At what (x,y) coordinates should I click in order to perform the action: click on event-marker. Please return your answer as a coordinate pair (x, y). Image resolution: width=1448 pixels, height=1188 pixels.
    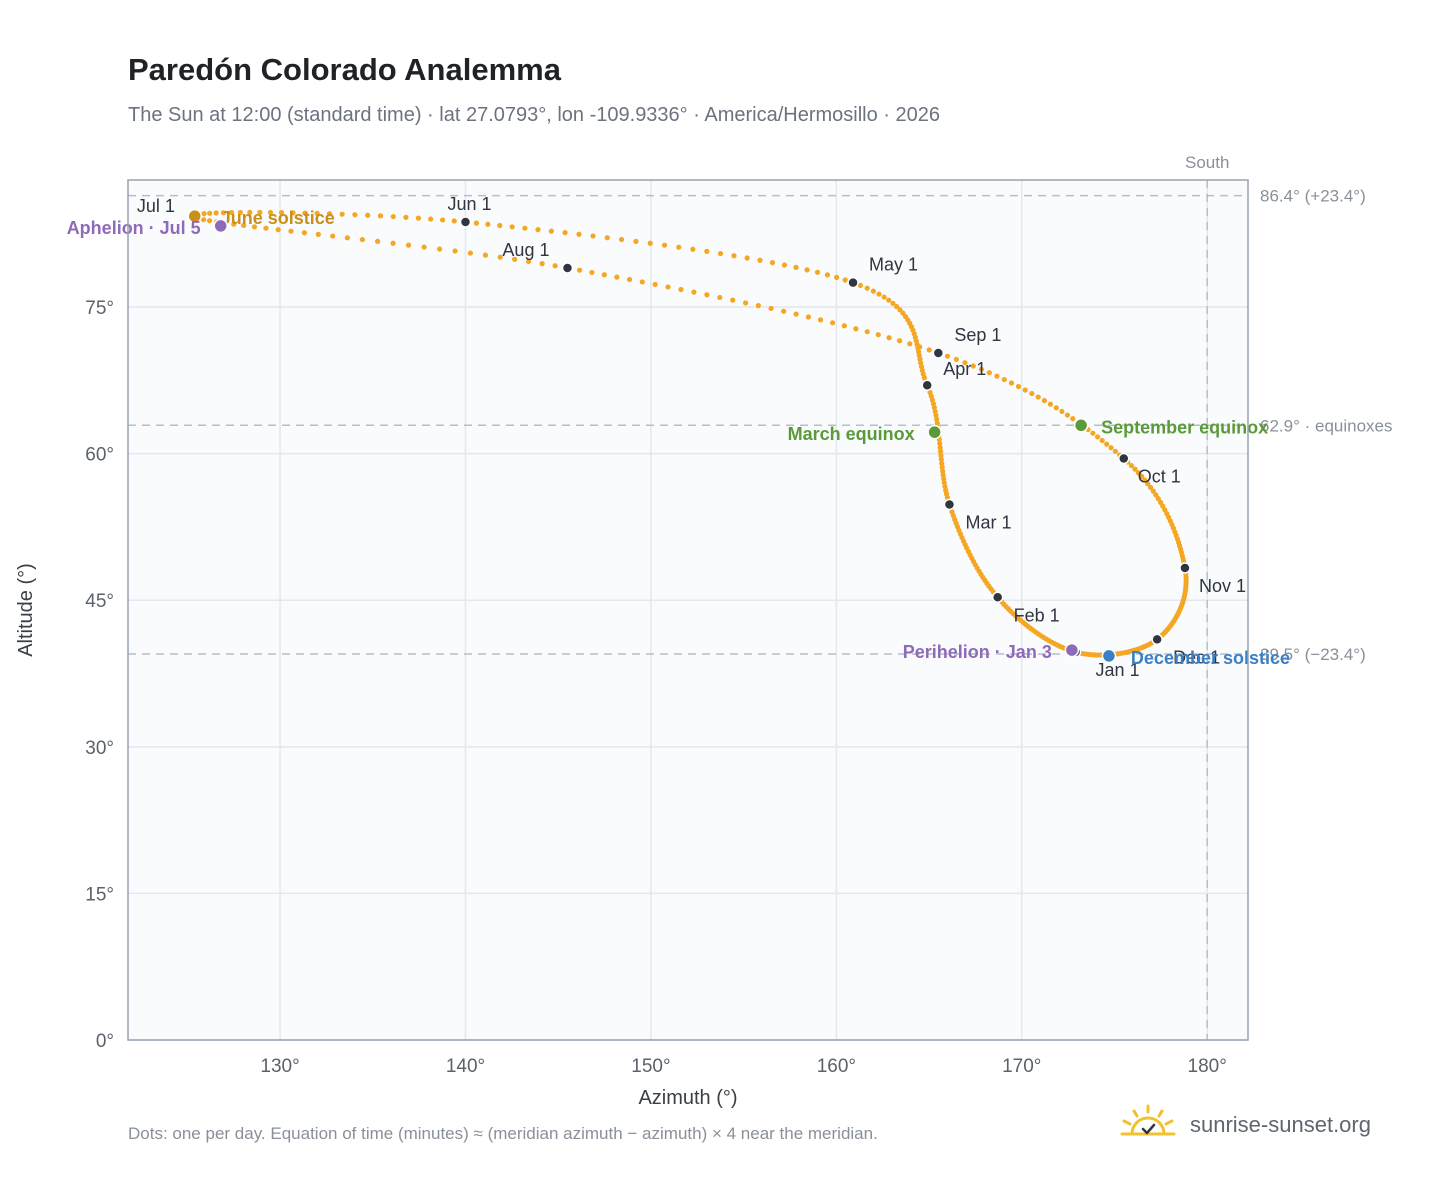
    Looking at the image, I should click on (195, 216).